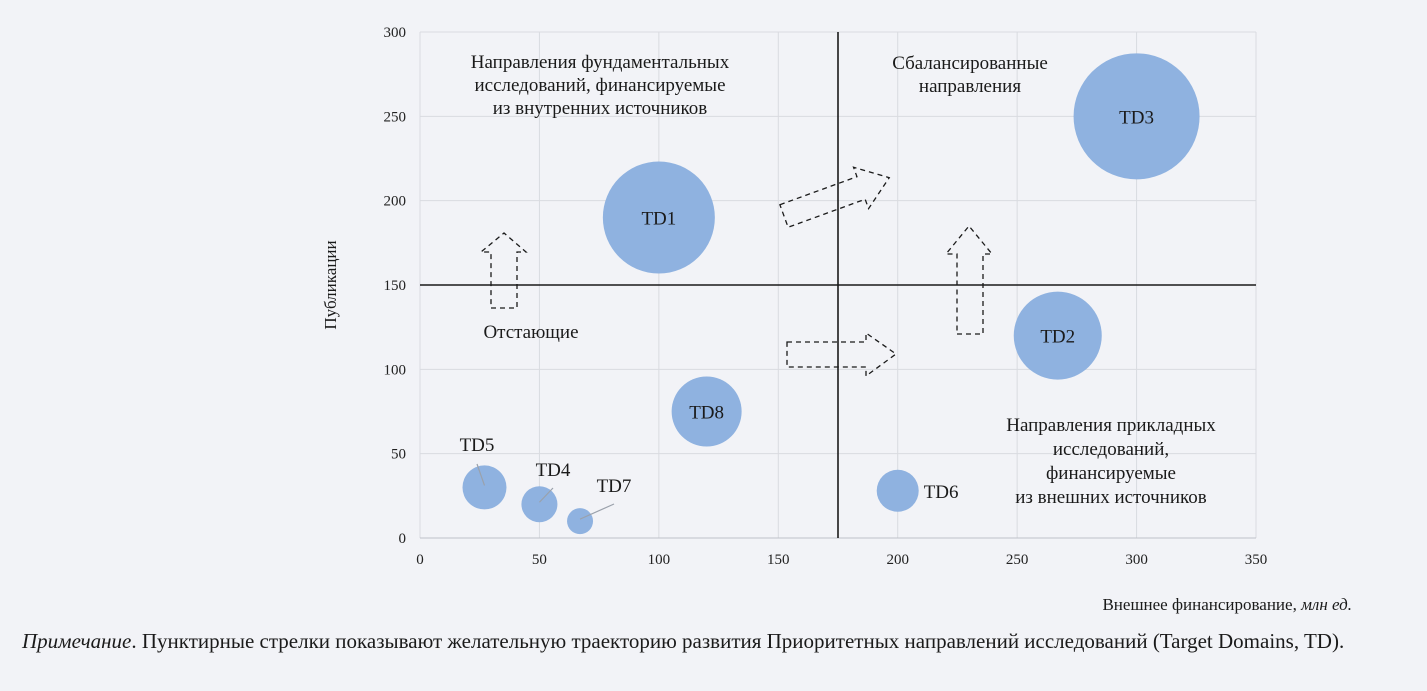 This screenshot has height=691, width=1427. What do you see at coordinates (580, 521) in the screenshot?
I see `bubble-td7` at bounding box center [580, 521].